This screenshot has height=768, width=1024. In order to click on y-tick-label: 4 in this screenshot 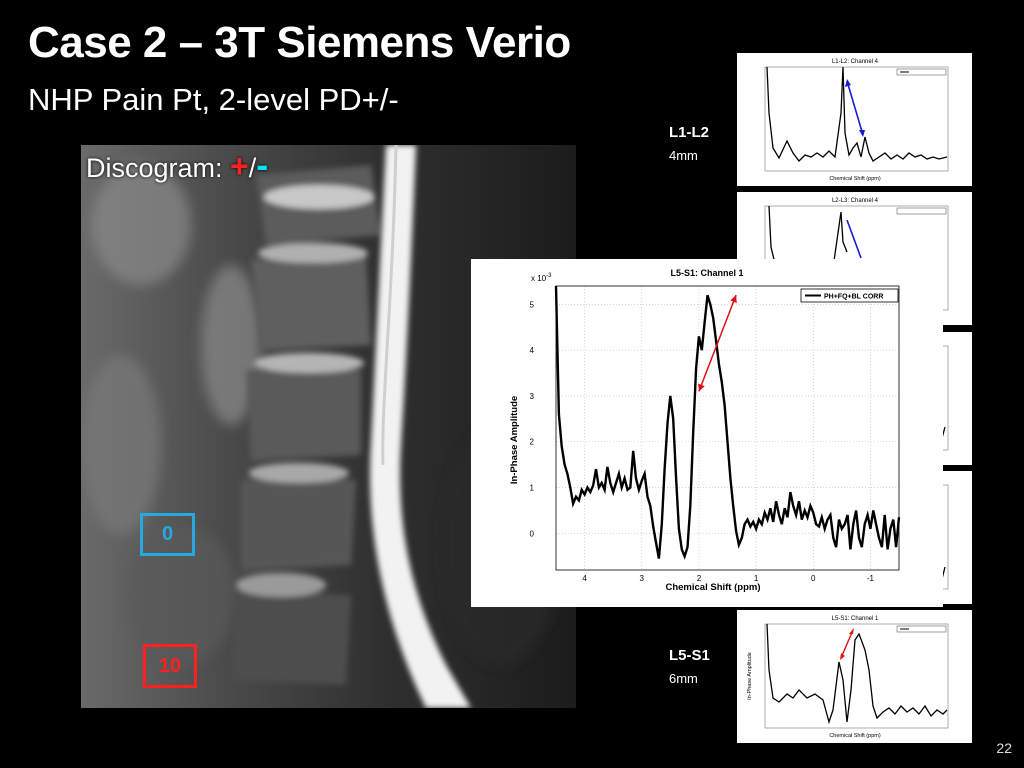, I will do `click(532, 350)`.